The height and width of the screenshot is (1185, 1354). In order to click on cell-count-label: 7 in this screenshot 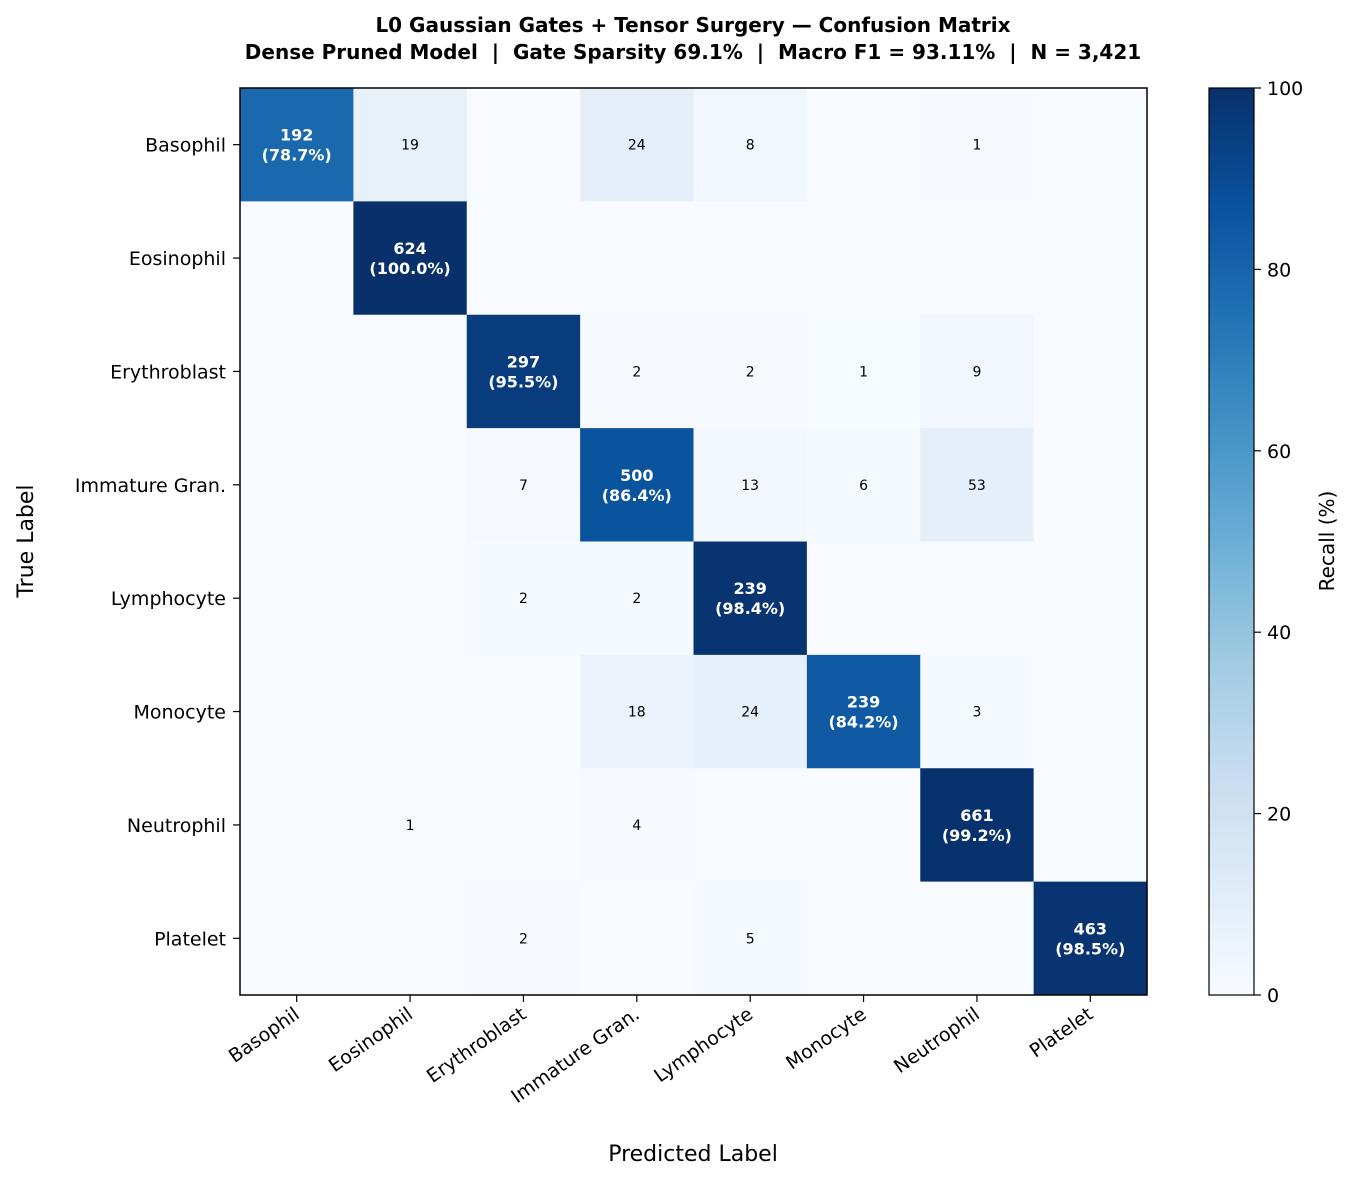, I will do `click(523, 486)`.